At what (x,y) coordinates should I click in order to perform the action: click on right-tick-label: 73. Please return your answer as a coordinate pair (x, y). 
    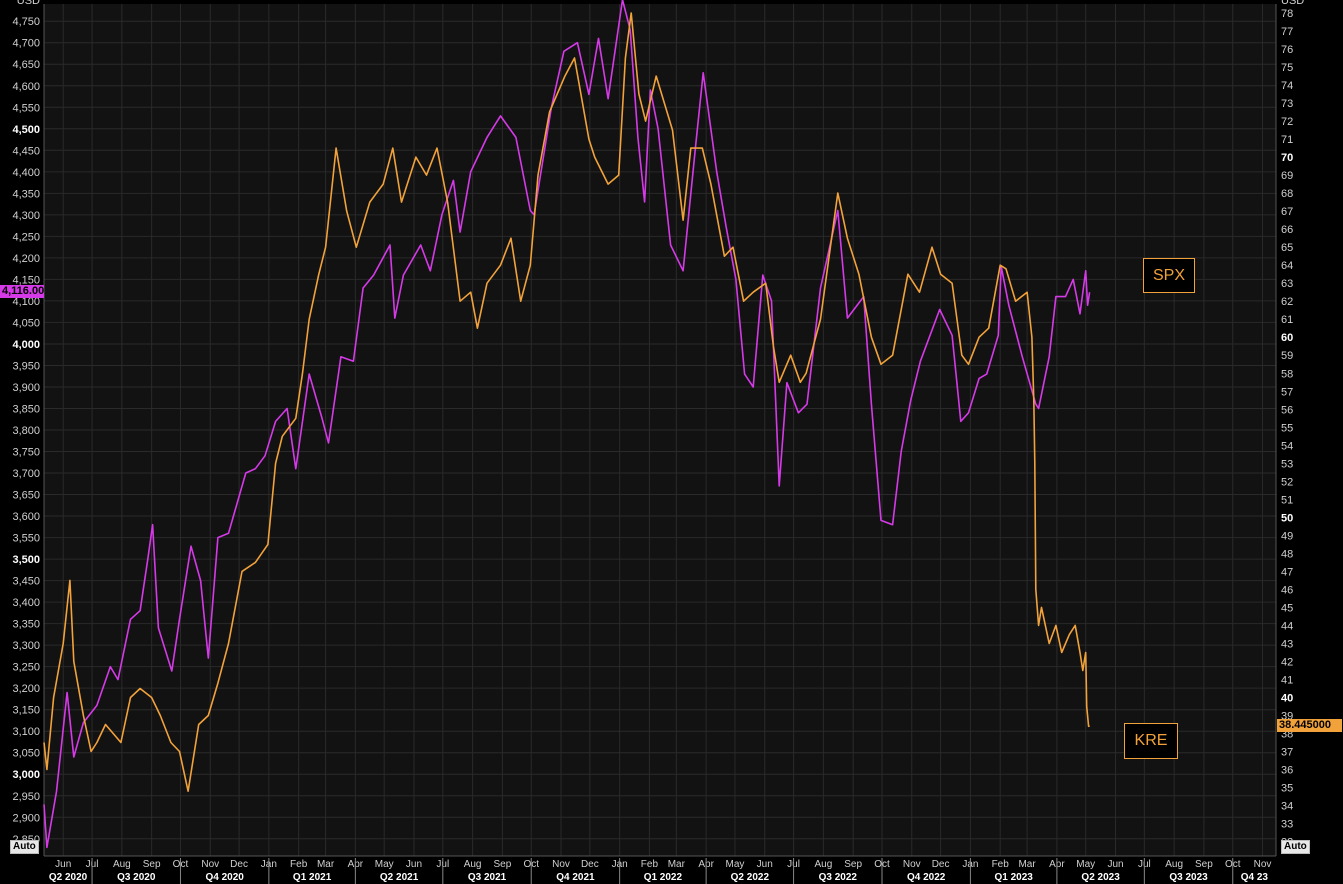
    Looking at the image, I should click on (1287, 104).